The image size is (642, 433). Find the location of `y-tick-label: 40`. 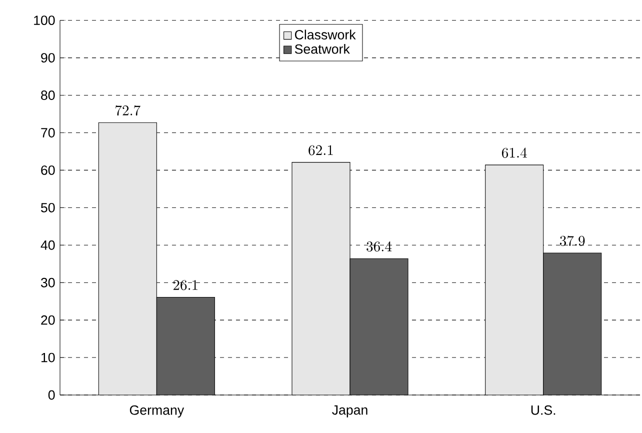

y-tick-label: 40 is located at coordinates (47, 245).